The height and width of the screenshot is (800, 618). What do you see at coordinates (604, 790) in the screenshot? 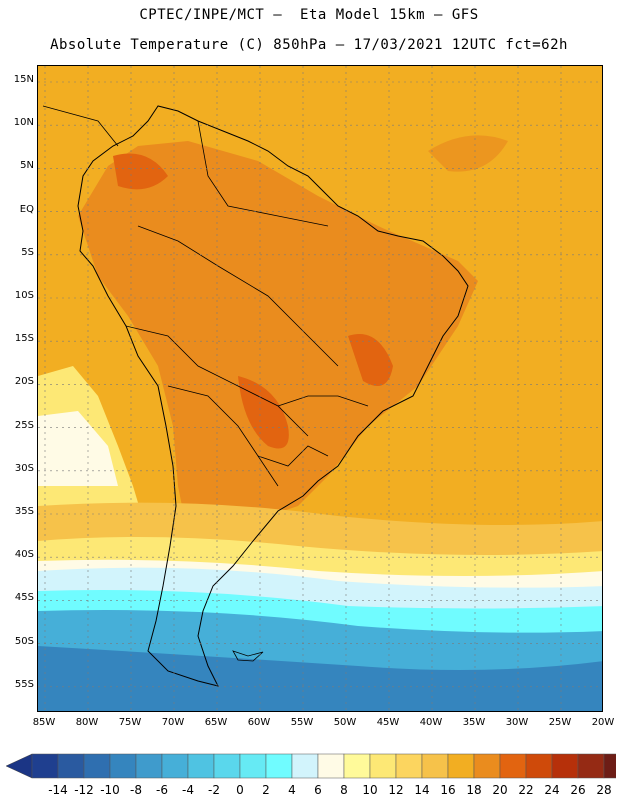
I see `colorbar-tick-label: 28` at bounding box center [604, 790].